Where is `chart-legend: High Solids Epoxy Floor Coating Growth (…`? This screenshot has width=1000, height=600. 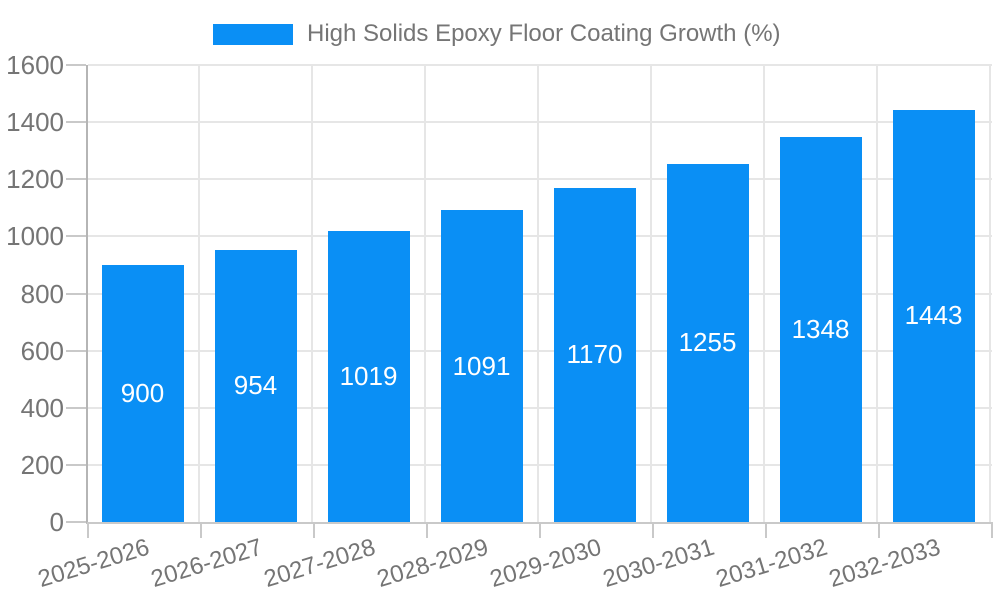 chart-legend: High Solids Epoxy Floor Coating Growth (… is located at coordinates (497, 34).